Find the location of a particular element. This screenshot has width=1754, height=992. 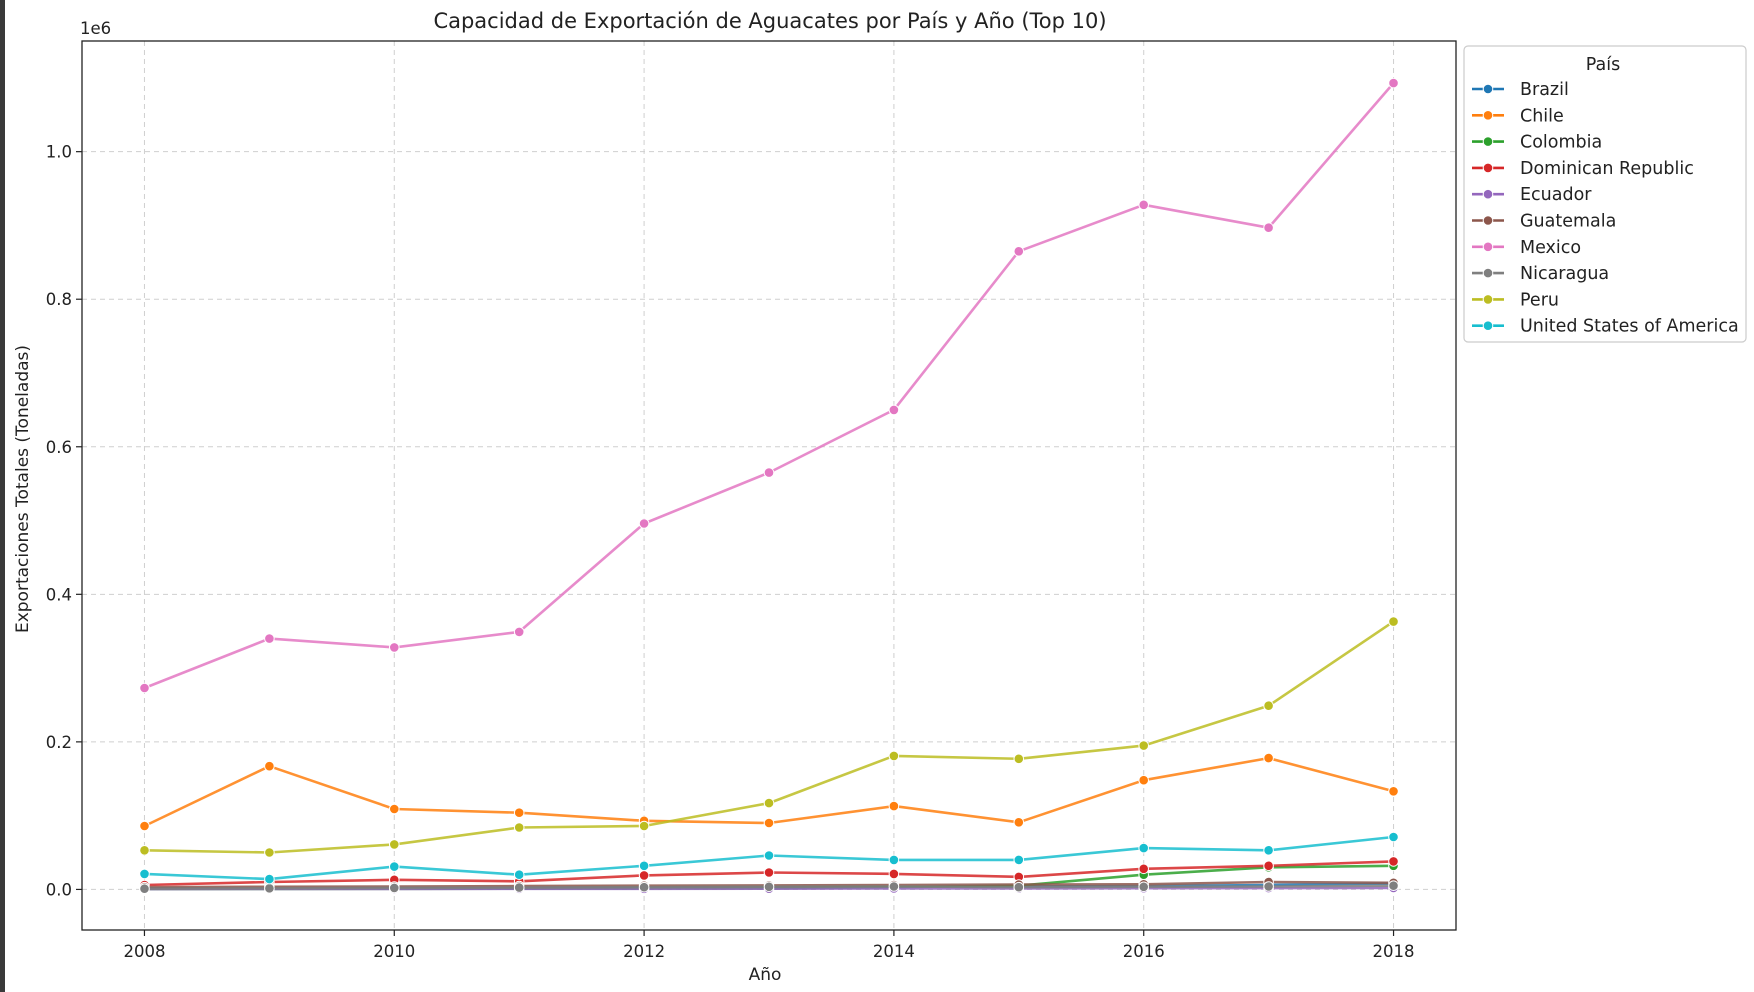

y-offset-label: 1e6 is located at coordinates (95, 28).